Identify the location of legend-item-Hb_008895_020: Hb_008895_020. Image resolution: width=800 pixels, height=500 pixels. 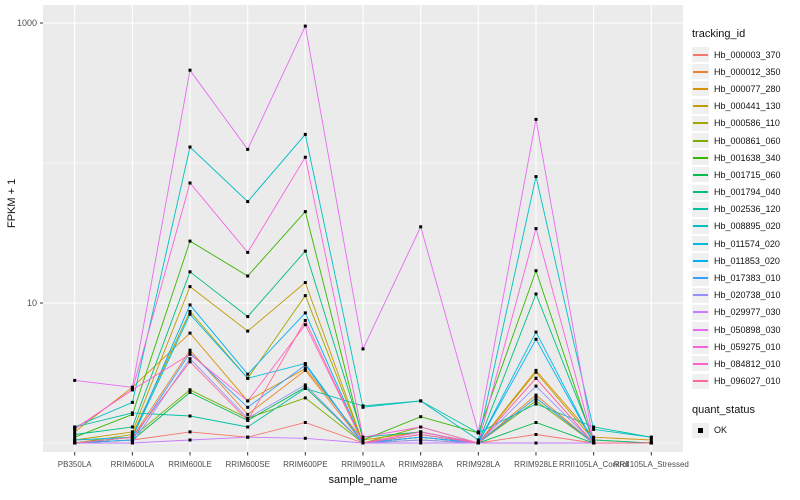
(745, 226).